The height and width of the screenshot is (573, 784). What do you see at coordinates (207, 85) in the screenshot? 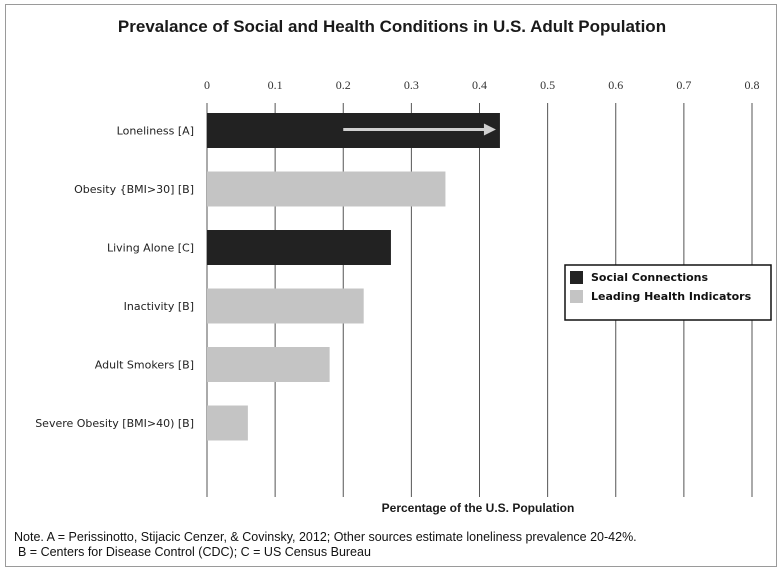
I see `x-tick-label: 0` at bounding box center [207, 85].